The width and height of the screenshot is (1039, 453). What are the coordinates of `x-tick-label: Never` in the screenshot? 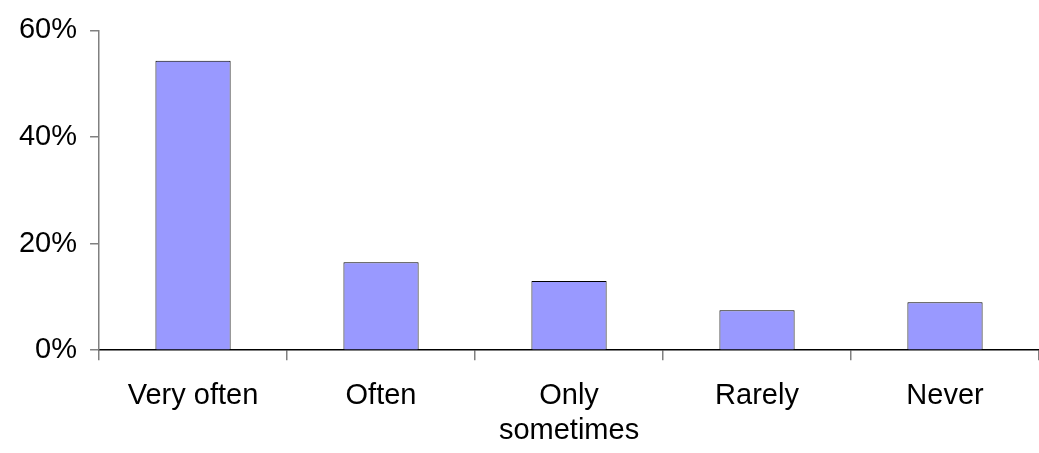 It's located at (945, 393).